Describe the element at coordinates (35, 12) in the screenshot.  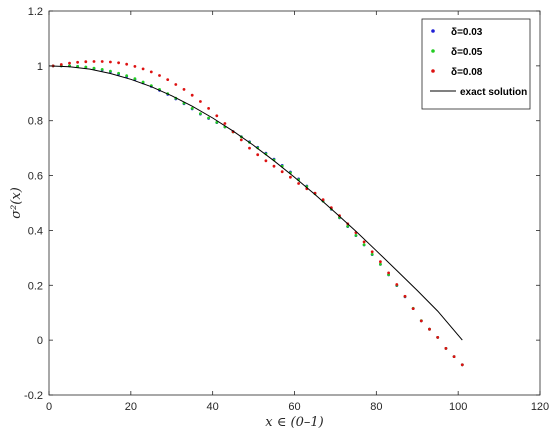
I see `y-tick-label: 1.2` at that location.